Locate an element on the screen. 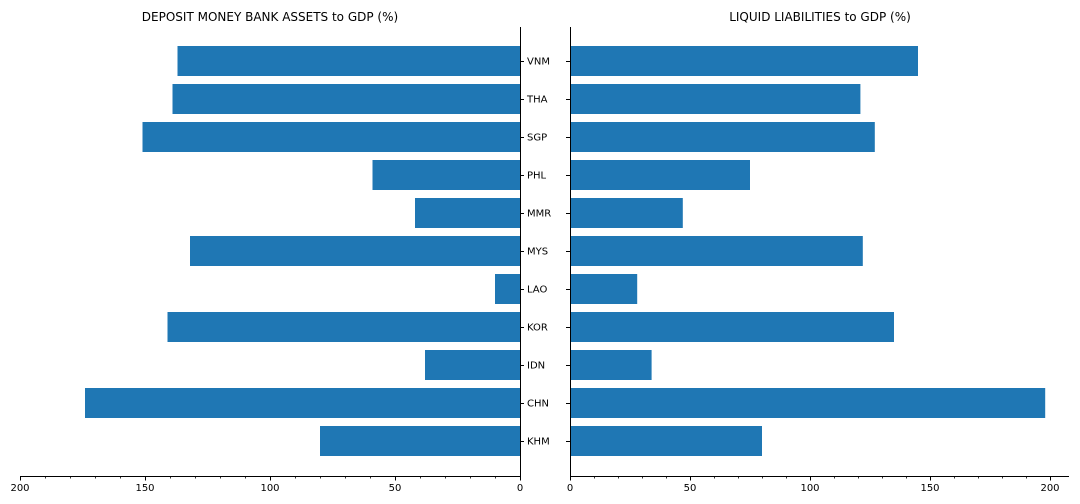 This screenshot has height=504, width=1080. right-xtick-label: 200 is located at coordinates (1049, 488).